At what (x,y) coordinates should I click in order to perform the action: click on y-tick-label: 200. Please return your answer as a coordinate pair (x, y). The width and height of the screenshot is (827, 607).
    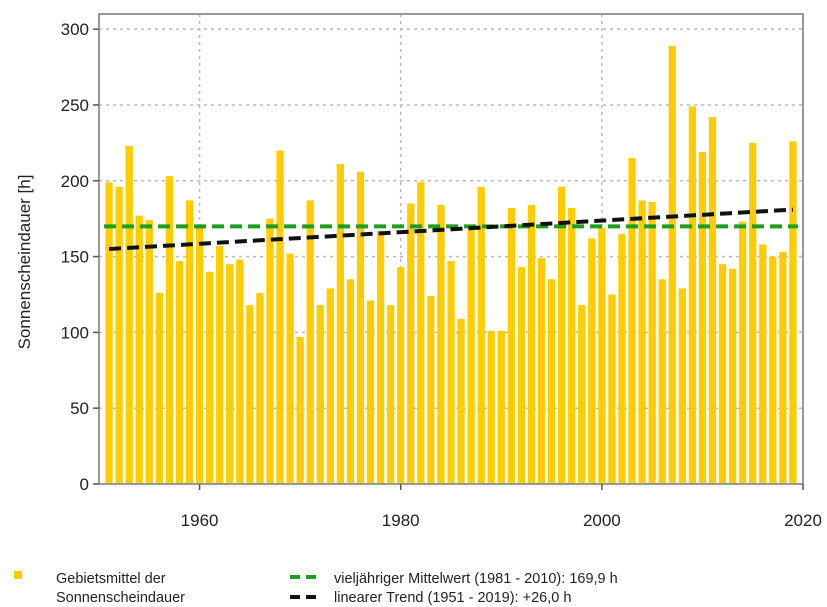
    Looking at the image, I should click on (75, 181).